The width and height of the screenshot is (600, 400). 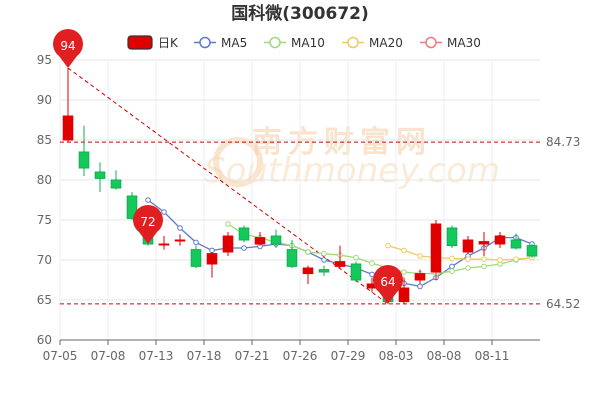 What do you see at coordinates (44, 60) in the screenshot?
I see `y-tick-label: 95` at bounding box center [44, 60].